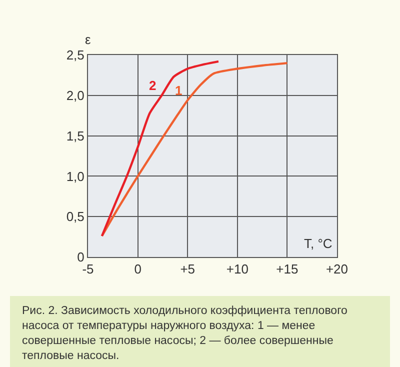 The height and width of the screenshot is (367, 400). What do you see at coordinates (287, 269) in the screenshot?
I see `x-tick-label: +15` at bounding box center [287, 269].